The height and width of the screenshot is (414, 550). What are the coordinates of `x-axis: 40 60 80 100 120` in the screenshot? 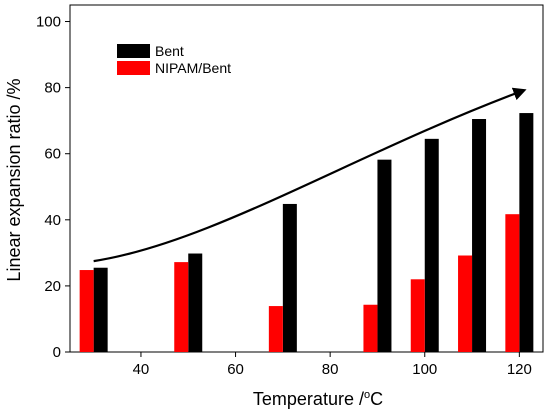 It's located at (332, 365).